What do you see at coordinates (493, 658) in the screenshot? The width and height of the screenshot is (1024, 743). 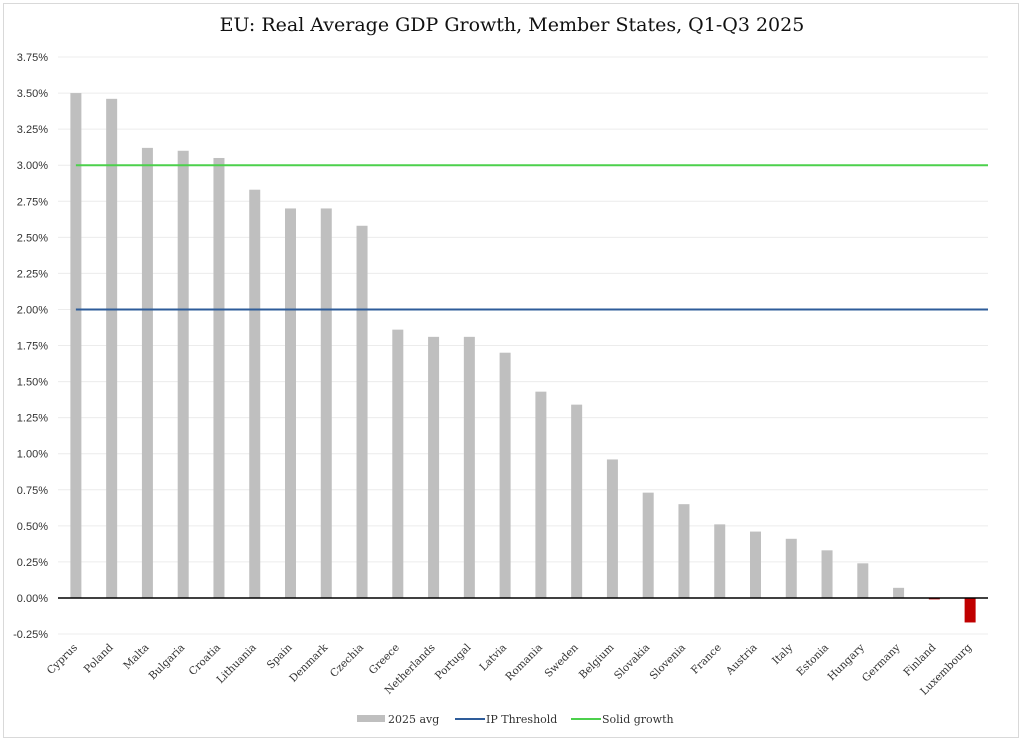 I see `x-tick-label: Latvia` at bounding box center [493, 658].